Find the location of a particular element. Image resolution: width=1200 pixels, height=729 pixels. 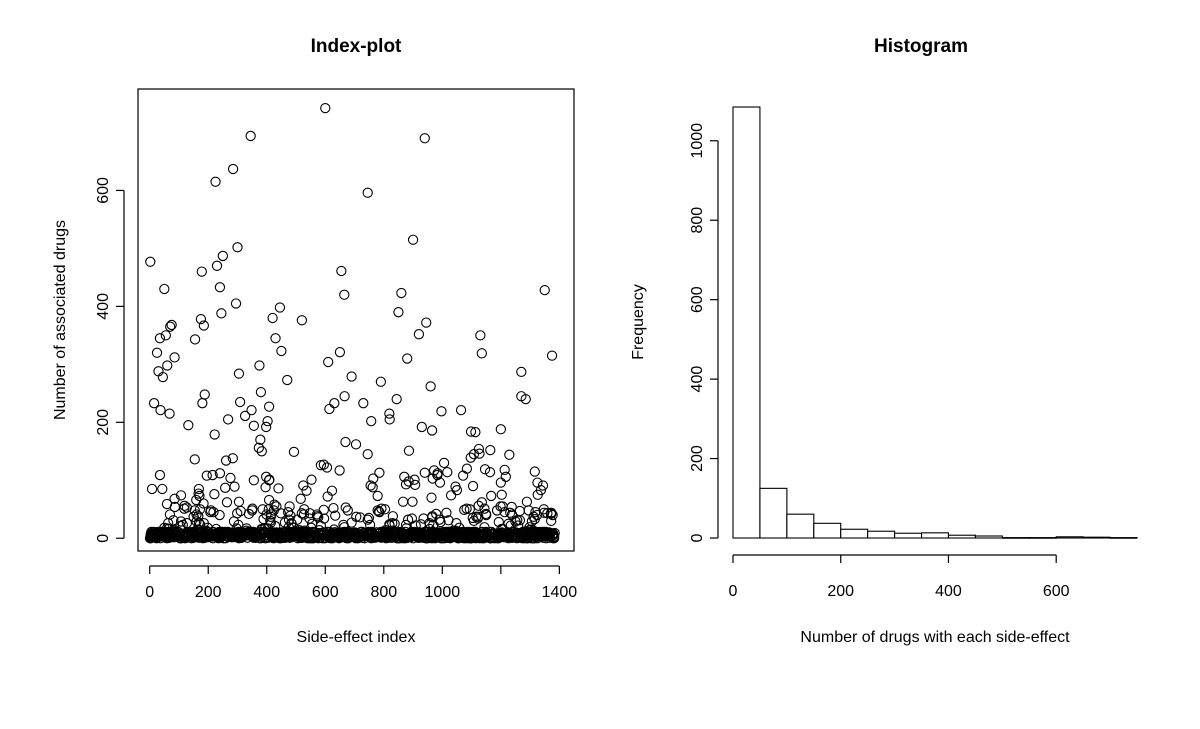

histogram-x-tick-label: 600 is located at coordinates (1056, 591).